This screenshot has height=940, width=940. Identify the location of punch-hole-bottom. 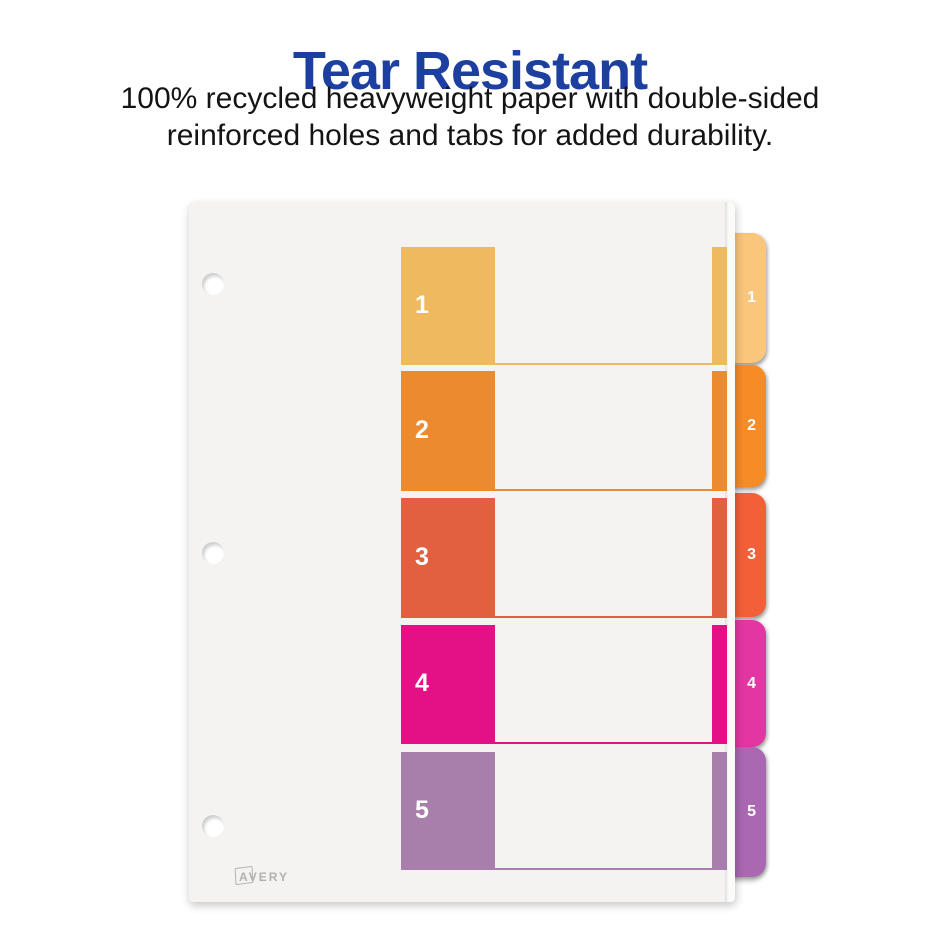
(213, 826).